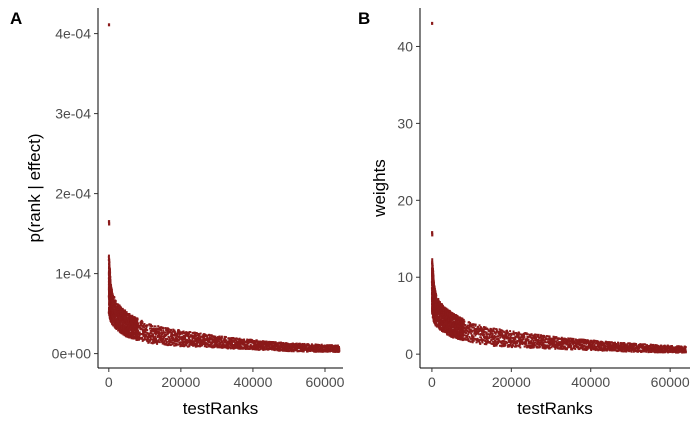 This screenshot has height=432, width=700. I want to click on outlier-point, so click(109, 25).